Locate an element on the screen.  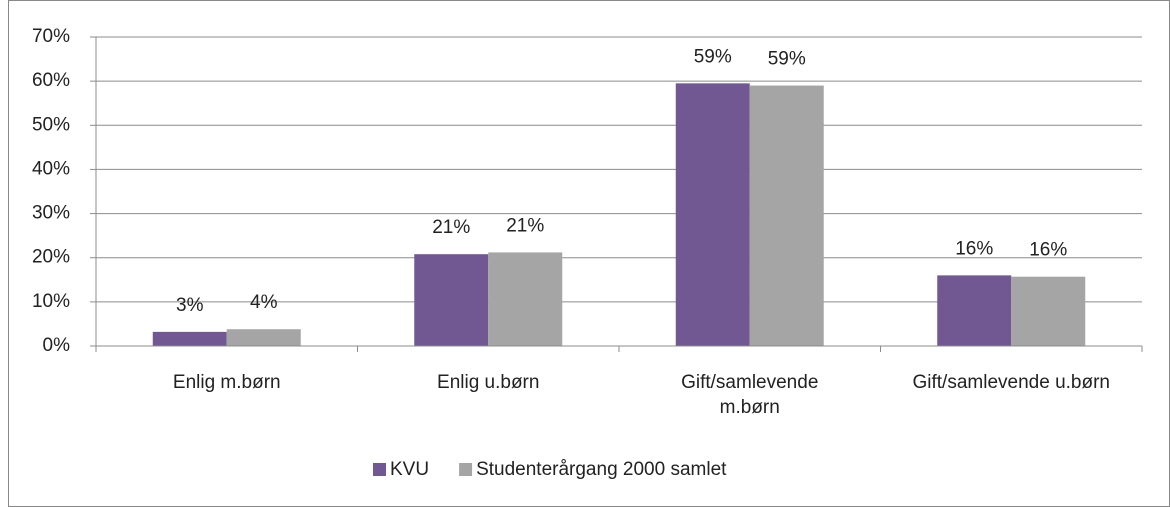
data-label: 4% is located at coordinates (264, 302).